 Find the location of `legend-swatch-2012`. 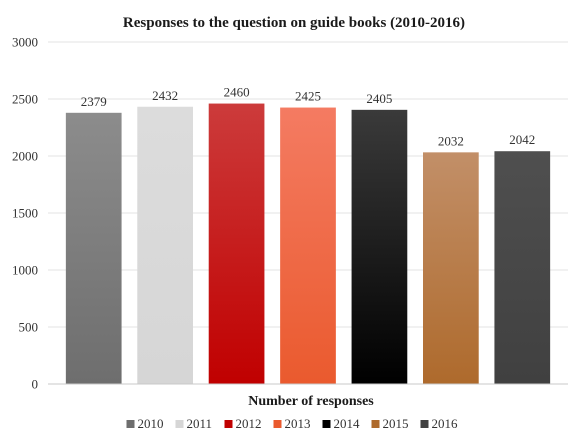

legend-swatch-2012 is located at coordinates (228, 424).